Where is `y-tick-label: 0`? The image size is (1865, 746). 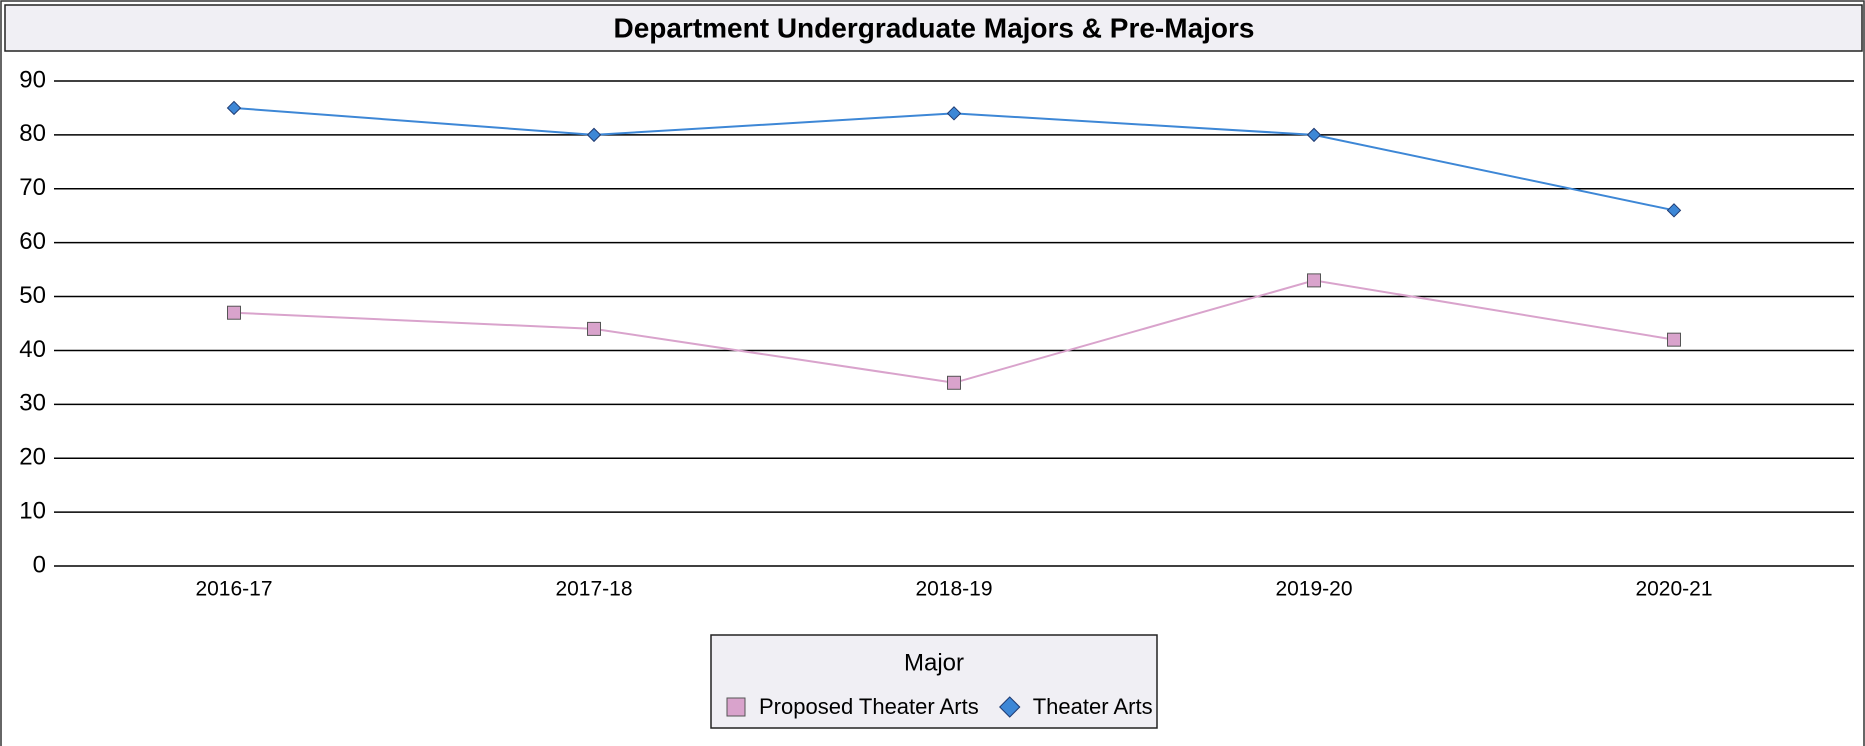
y-tick-label: 0 is located at coordinates (39, 564).